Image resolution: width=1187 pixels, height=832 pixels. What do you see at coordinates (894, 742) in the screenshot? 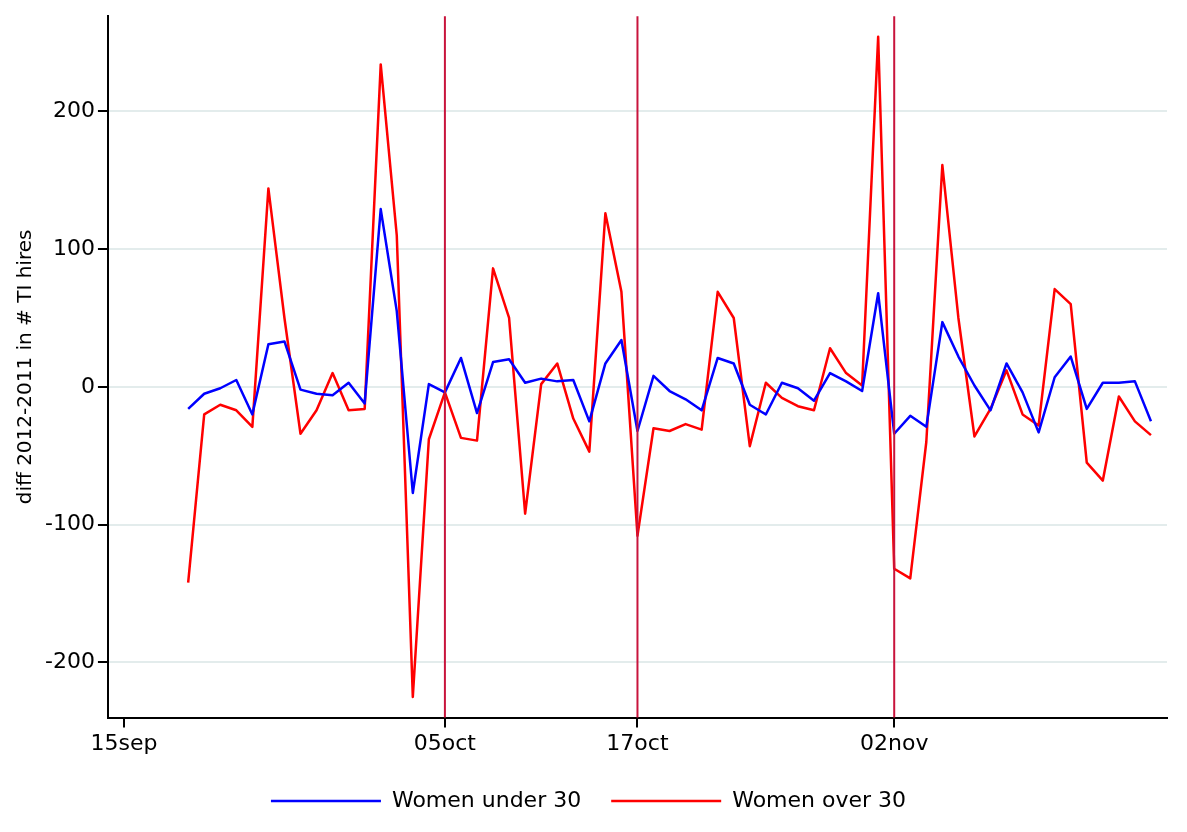
I see `x-tick-label: 02nov` at bounding box center [894, 742].